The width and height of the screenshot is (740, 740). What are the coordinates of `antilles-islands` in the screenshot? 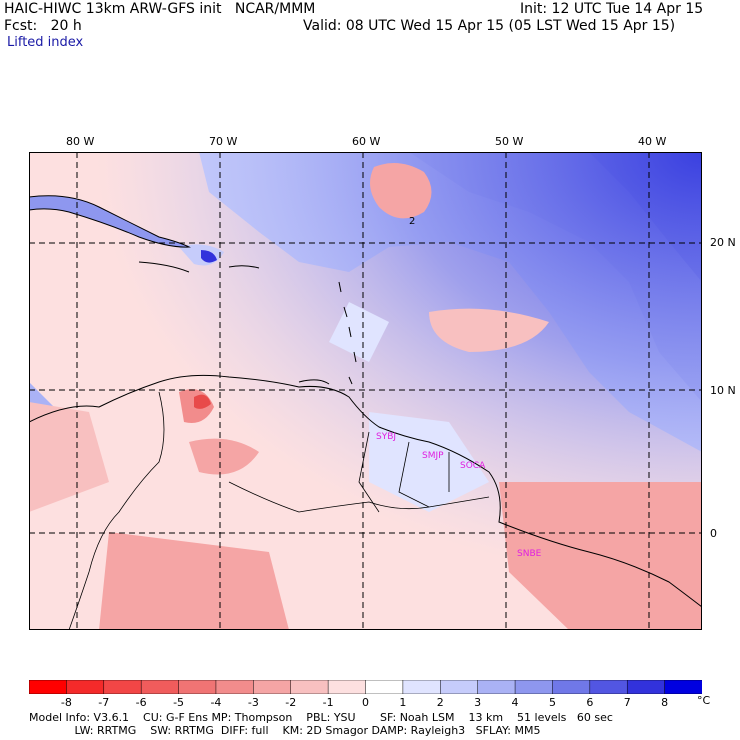 It's located at (247, 323).